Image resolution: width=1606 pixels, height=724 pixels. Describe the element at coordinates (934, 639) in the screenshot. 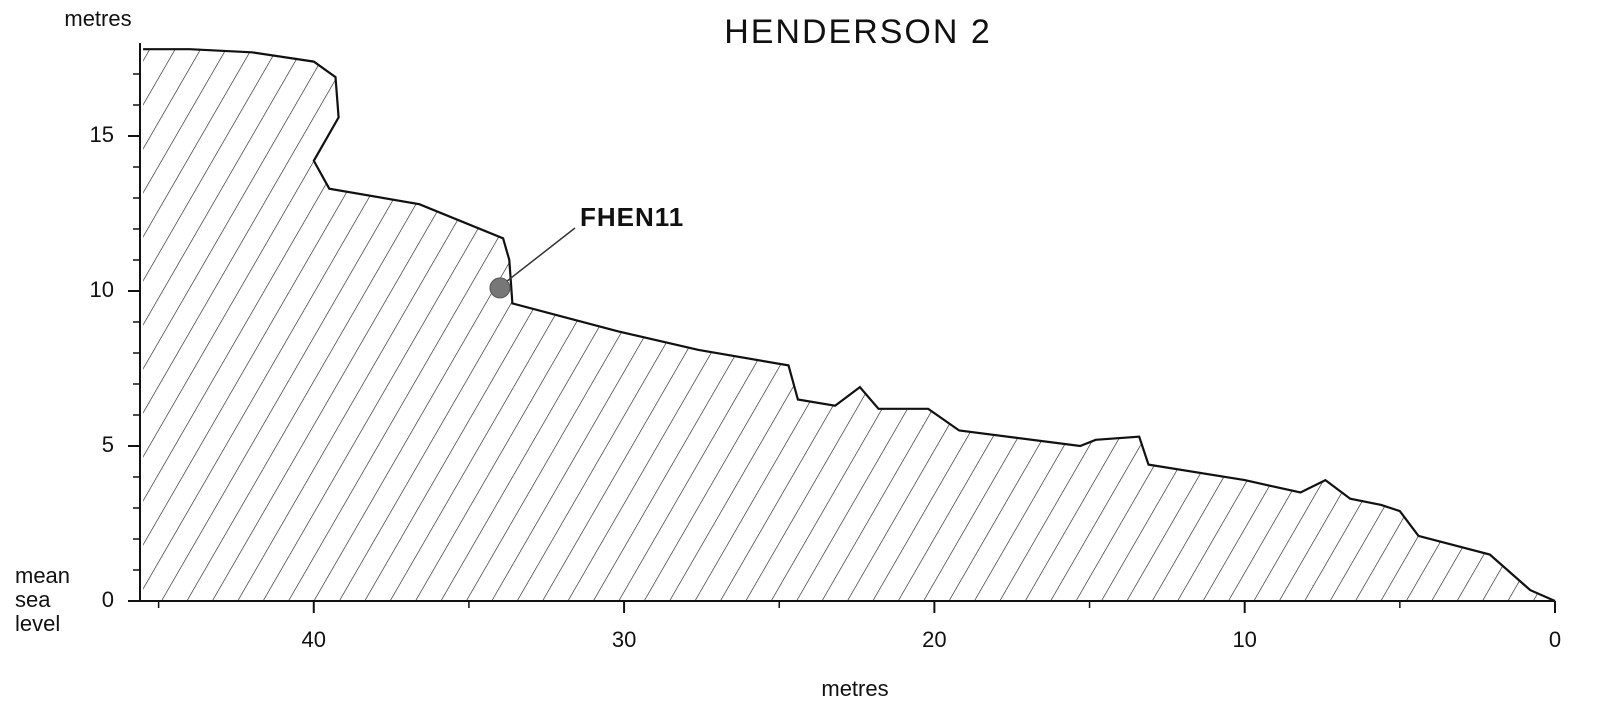

I see `x-tick-label: 20` at that location.